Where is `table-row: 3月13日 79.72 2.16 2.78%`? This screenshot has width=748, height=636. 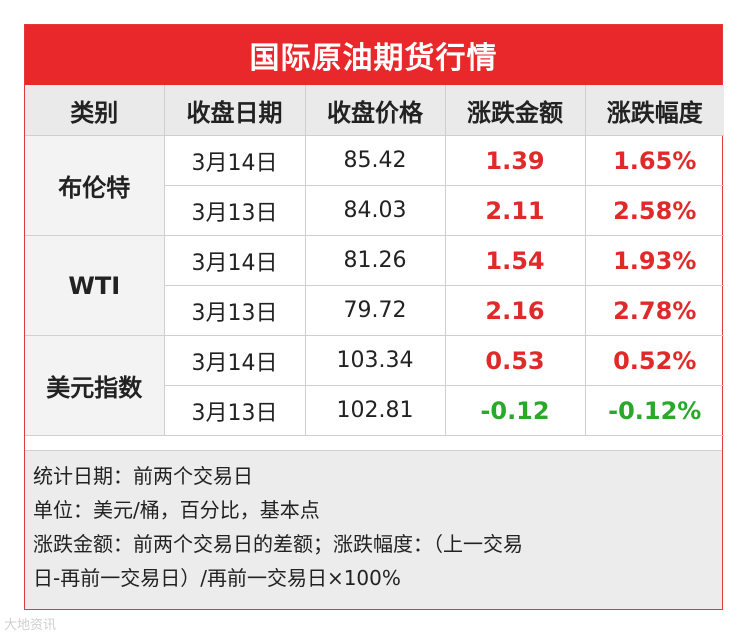 table-row: 3月13日 79.72 2.16 2.78% is located at coordinates (374, 310).